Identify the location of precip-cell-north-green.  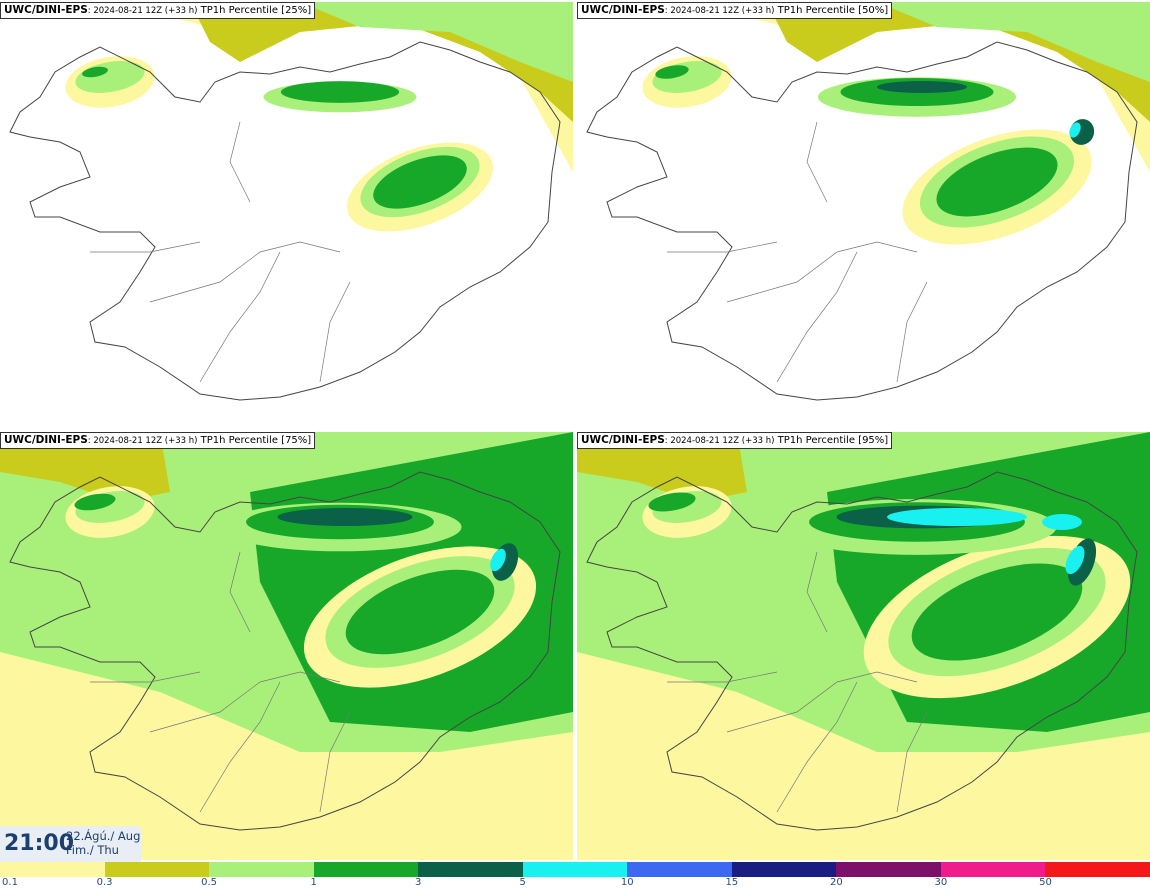
(340, 92).